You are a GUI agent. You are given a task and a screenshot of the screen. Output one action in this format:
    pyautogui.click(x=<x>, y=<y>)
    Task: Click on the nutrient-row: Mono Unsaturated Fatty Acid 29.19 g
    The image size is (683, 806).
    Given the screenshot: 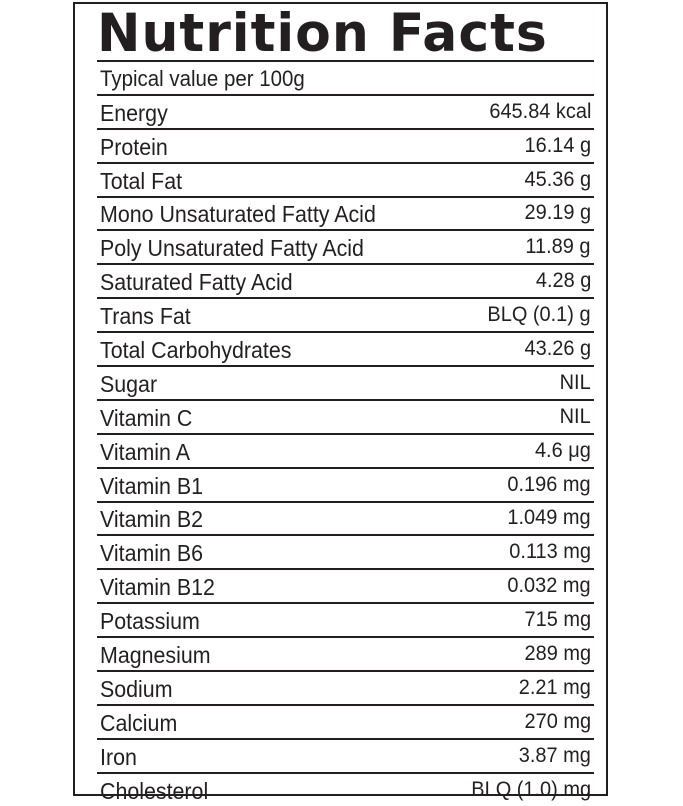 What is the action you would take?
    pyautogui.click(x=345, y=212)
    